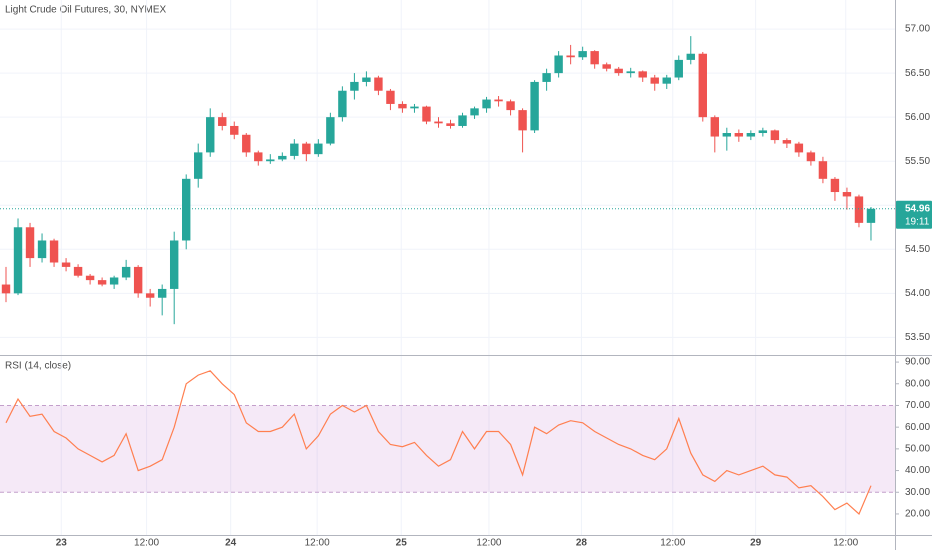 The height and width of the screenshot is (550, 932). What do you see at coordinates (917, 221) in the screenshot?
I see `countdown-label: 19:11` at bounding box center [917, 221].